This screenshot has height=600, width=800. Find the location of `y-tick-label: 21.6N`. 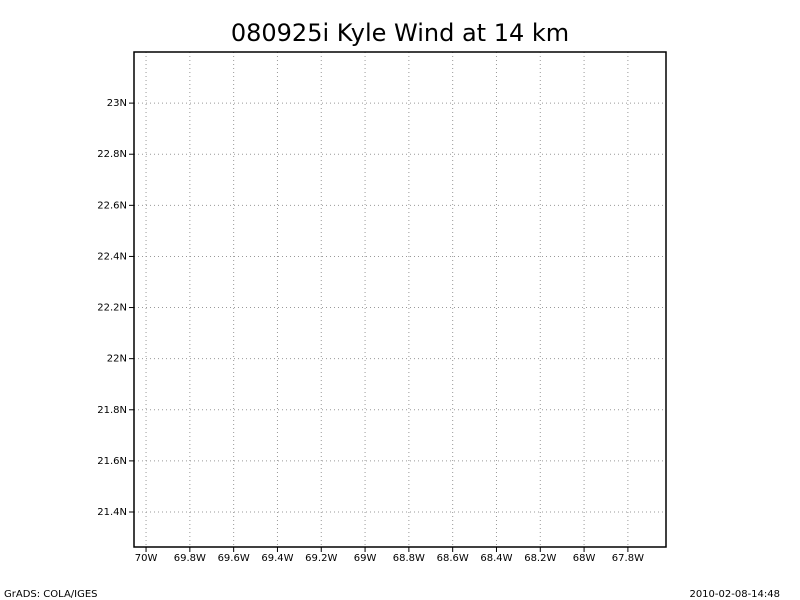

y-tick-label: 21.6N is located at coordinates (112, 461).